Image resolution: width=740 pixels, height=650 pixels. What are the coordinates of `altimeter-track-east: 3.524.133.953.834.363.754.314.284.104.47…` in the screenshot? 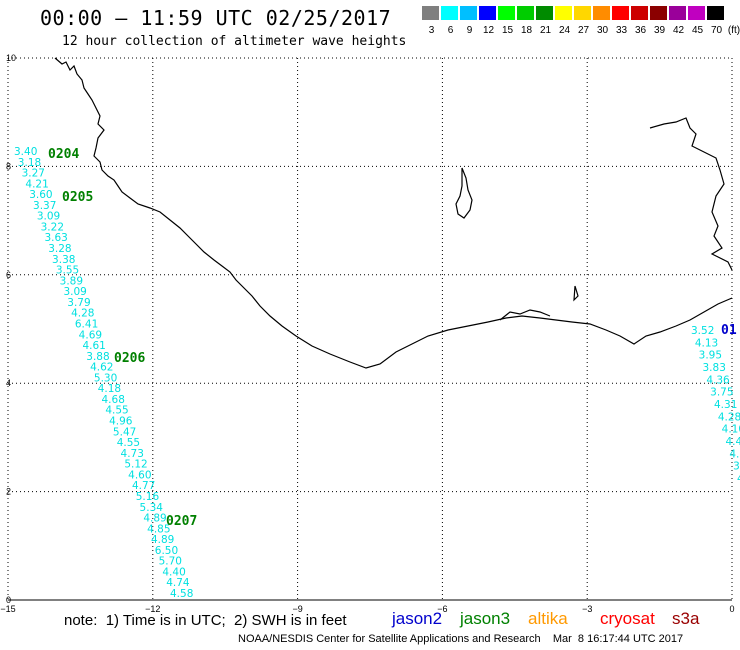 It's located at (715, 405).